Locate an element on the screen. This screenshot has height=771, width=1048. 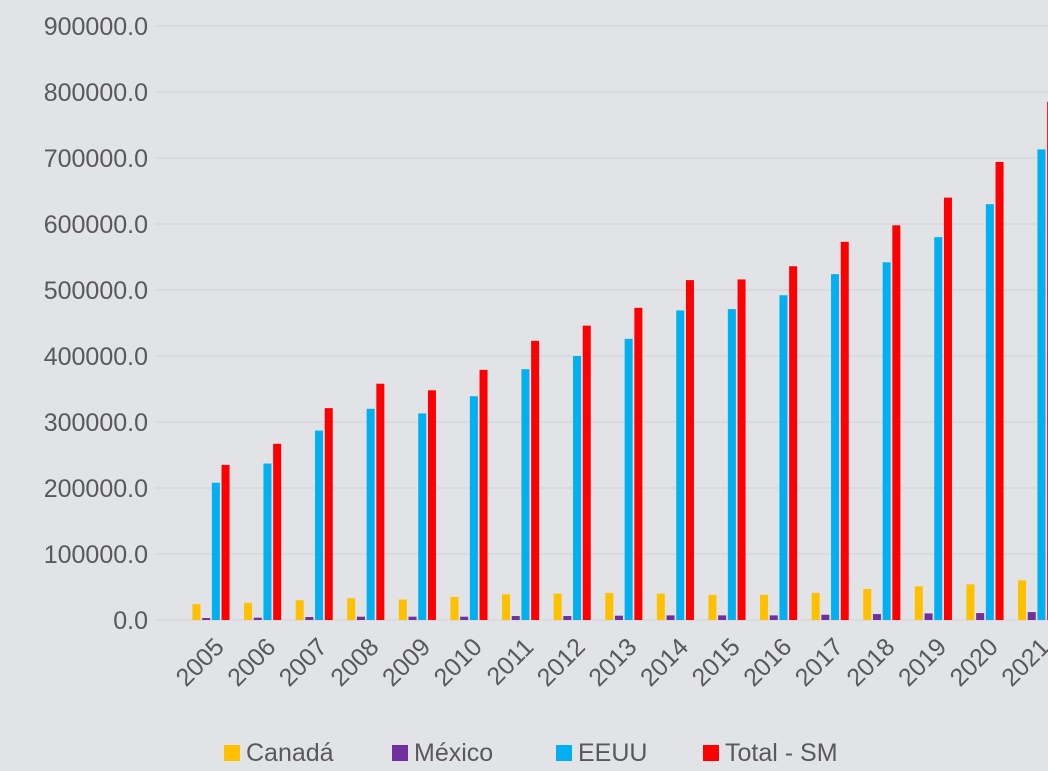
y-tick-label: 900000.0 is located at coordinates (96, 27).